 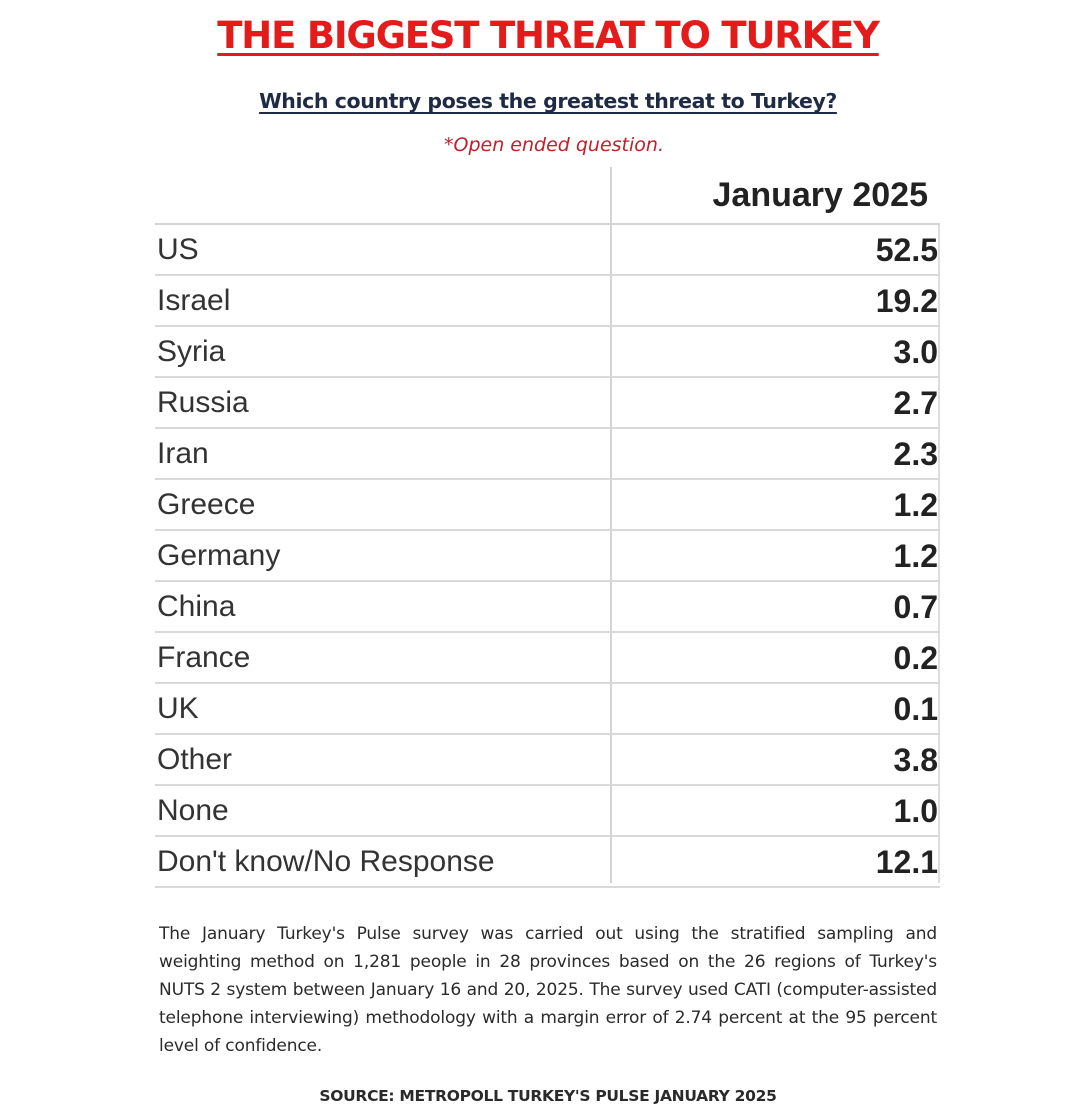 I want to click on country-label: Israel, so click(x=194, y=300).